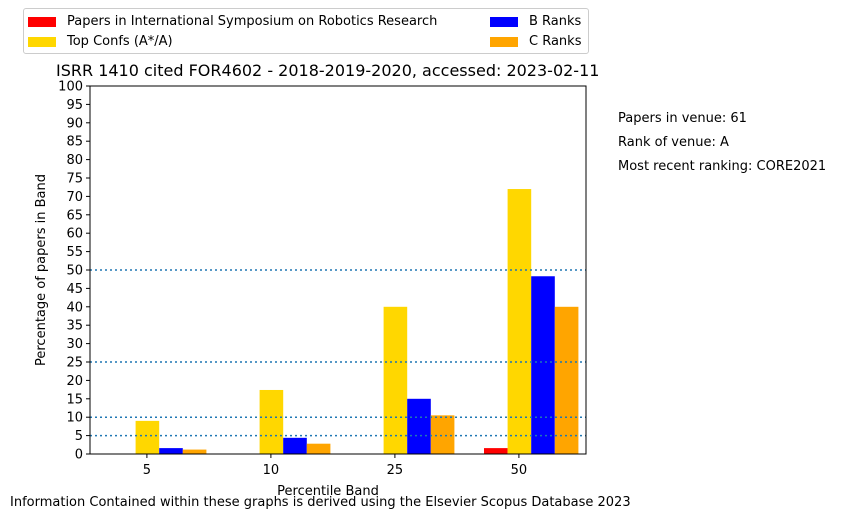 The image size is (850, 520). I want to click on legend-item-b-ranks: B Ranks, so click(535, 21).